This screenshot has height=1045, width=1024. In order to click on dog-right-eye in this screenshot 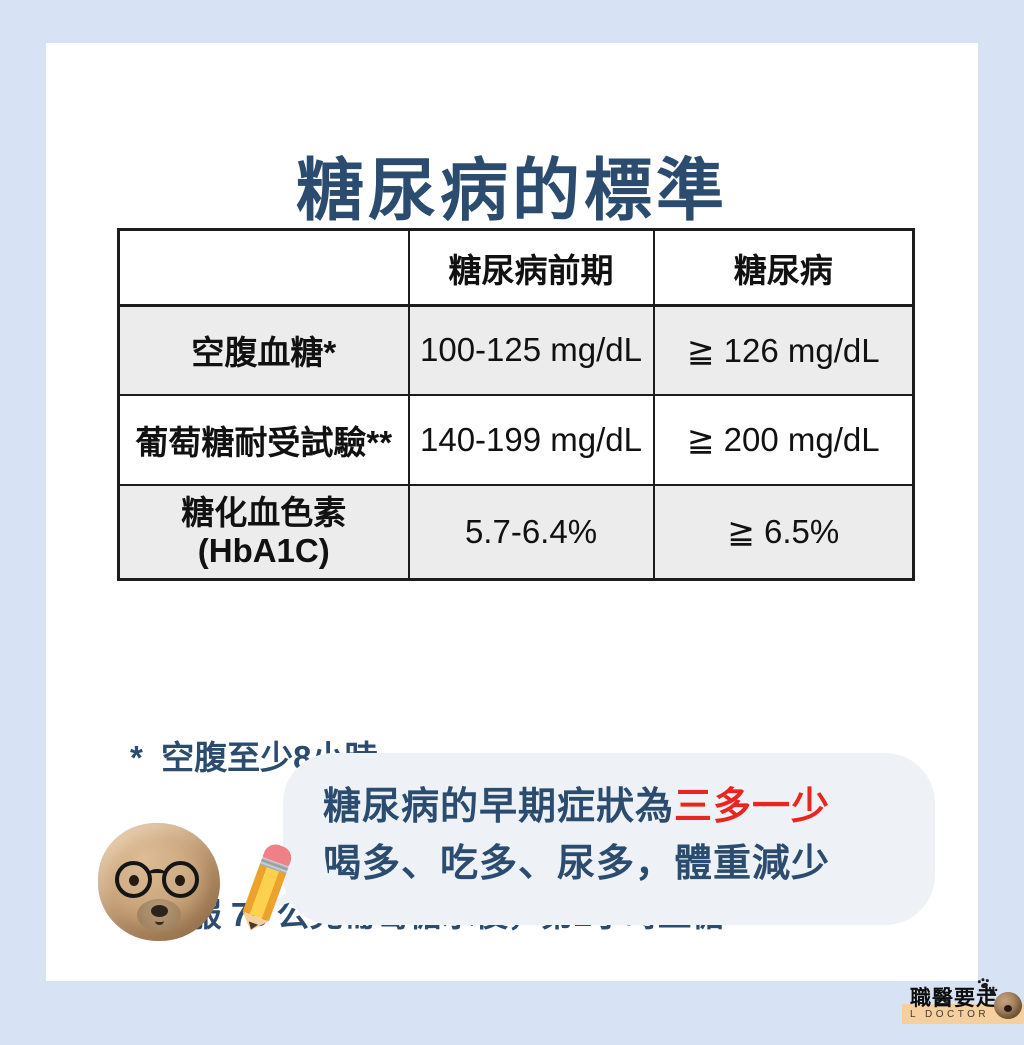, I will do `click(180, 880)`.